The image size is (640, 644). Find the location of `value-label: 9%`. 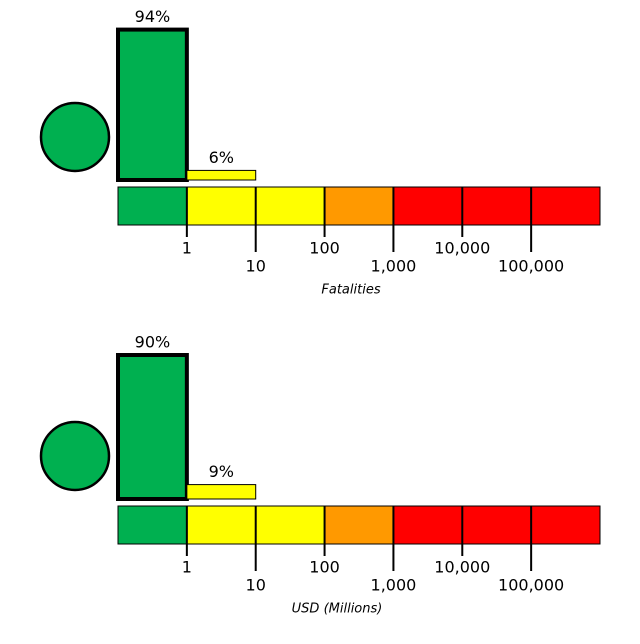

value-label: 9% is located at coordinates (221, 471).